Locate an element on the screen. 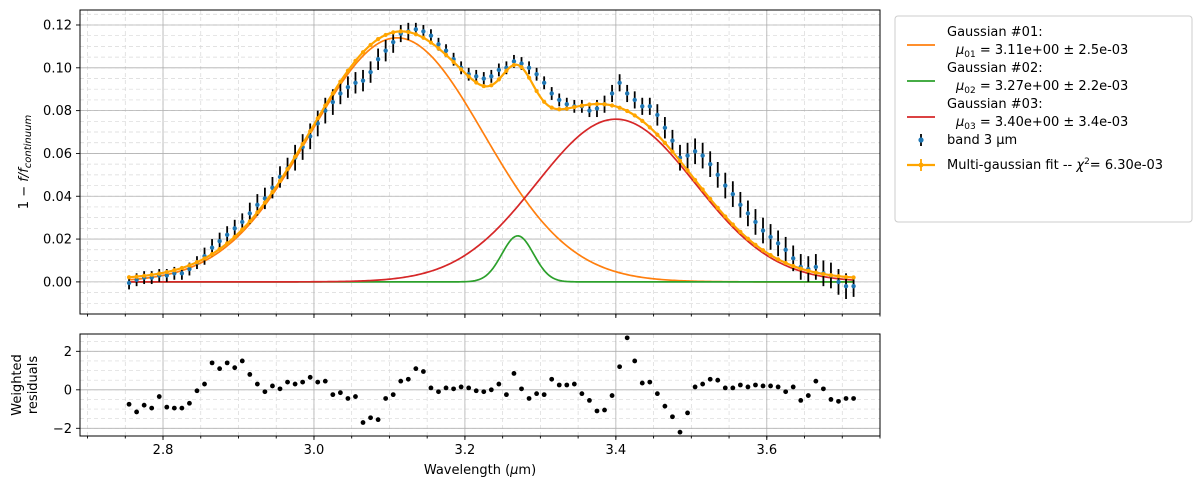 The width and height of the screenshot is (1199, 490). bottom-grid is located at coordinates (480, 385).